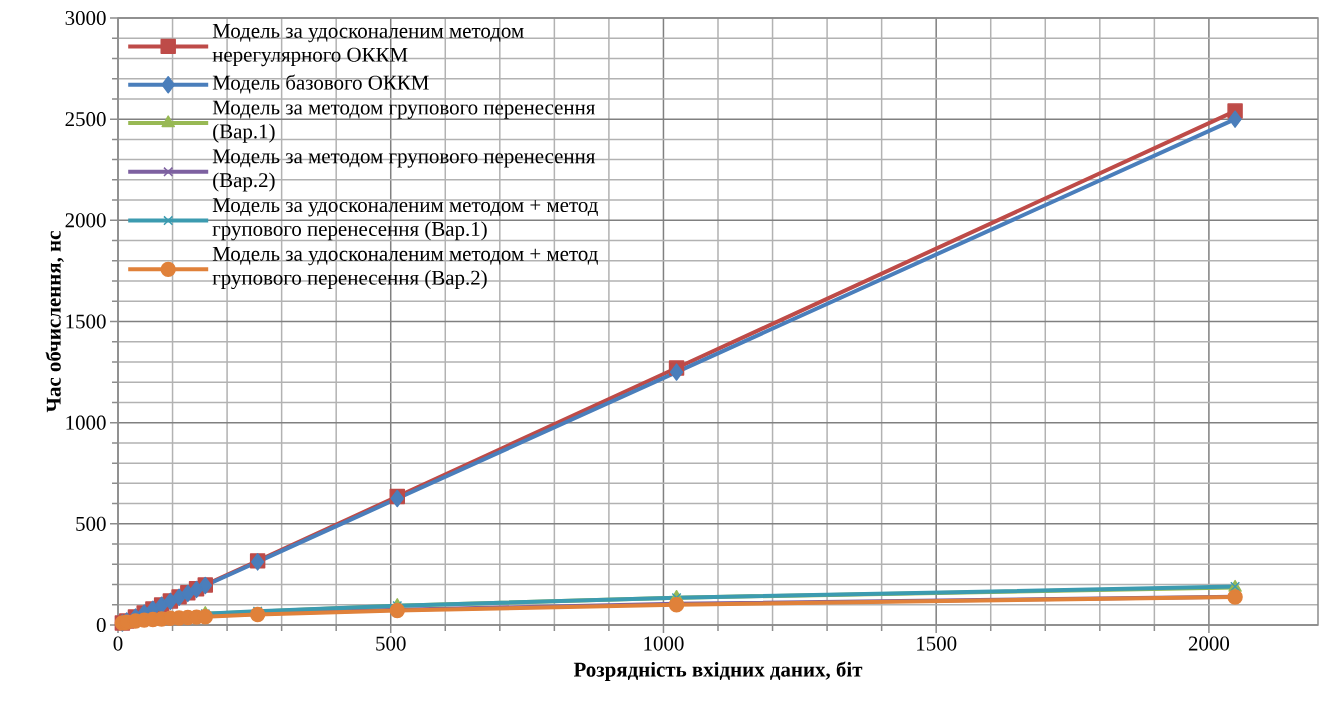 This screenshot has width=1330, height=711. Describe the element at coordinates (85, 18) in the screenshot. I see `y-tick-label: 3000` at that location.